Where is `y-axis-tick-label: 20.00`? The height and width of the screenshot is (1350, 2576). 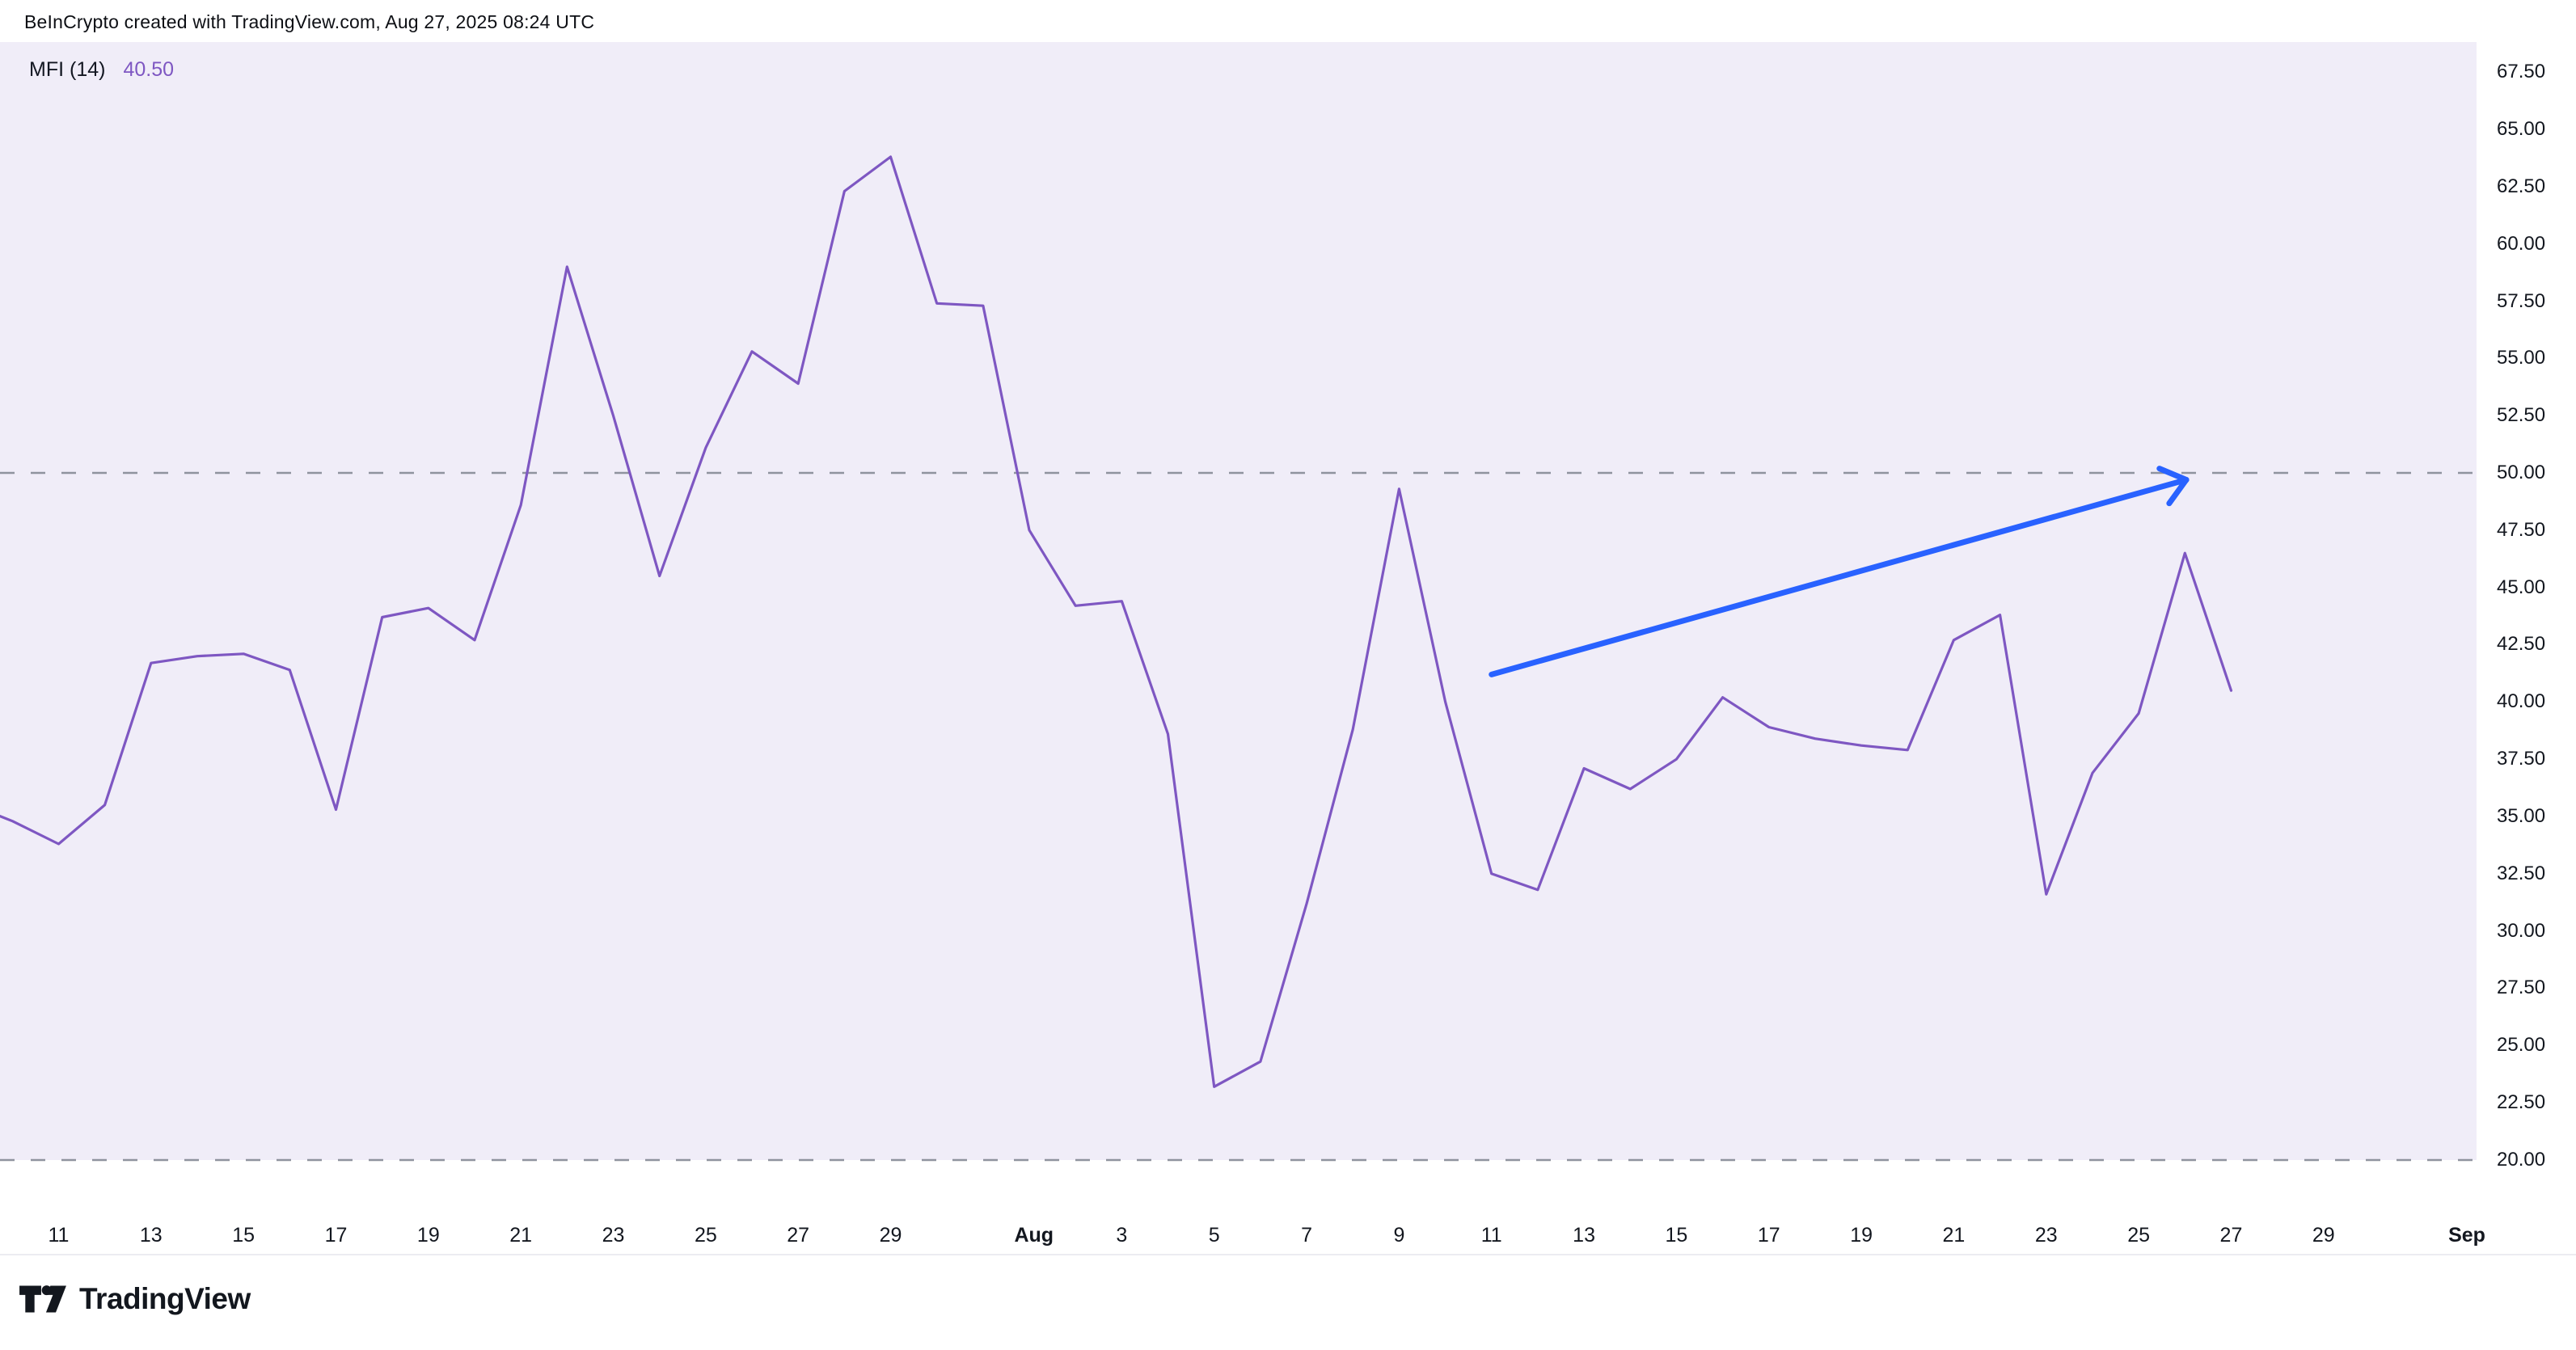 y-axis-tick-label: 20.00 is located at coordinates (2521, 1159).